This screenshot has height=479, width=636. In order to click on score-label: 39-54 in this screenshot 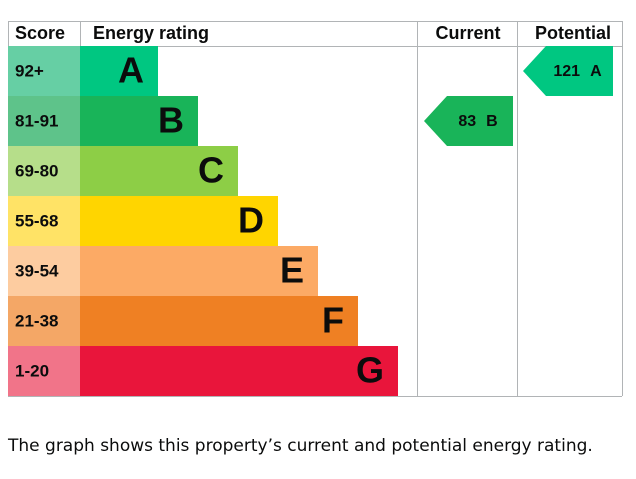, I will do `click(37, 270)`.